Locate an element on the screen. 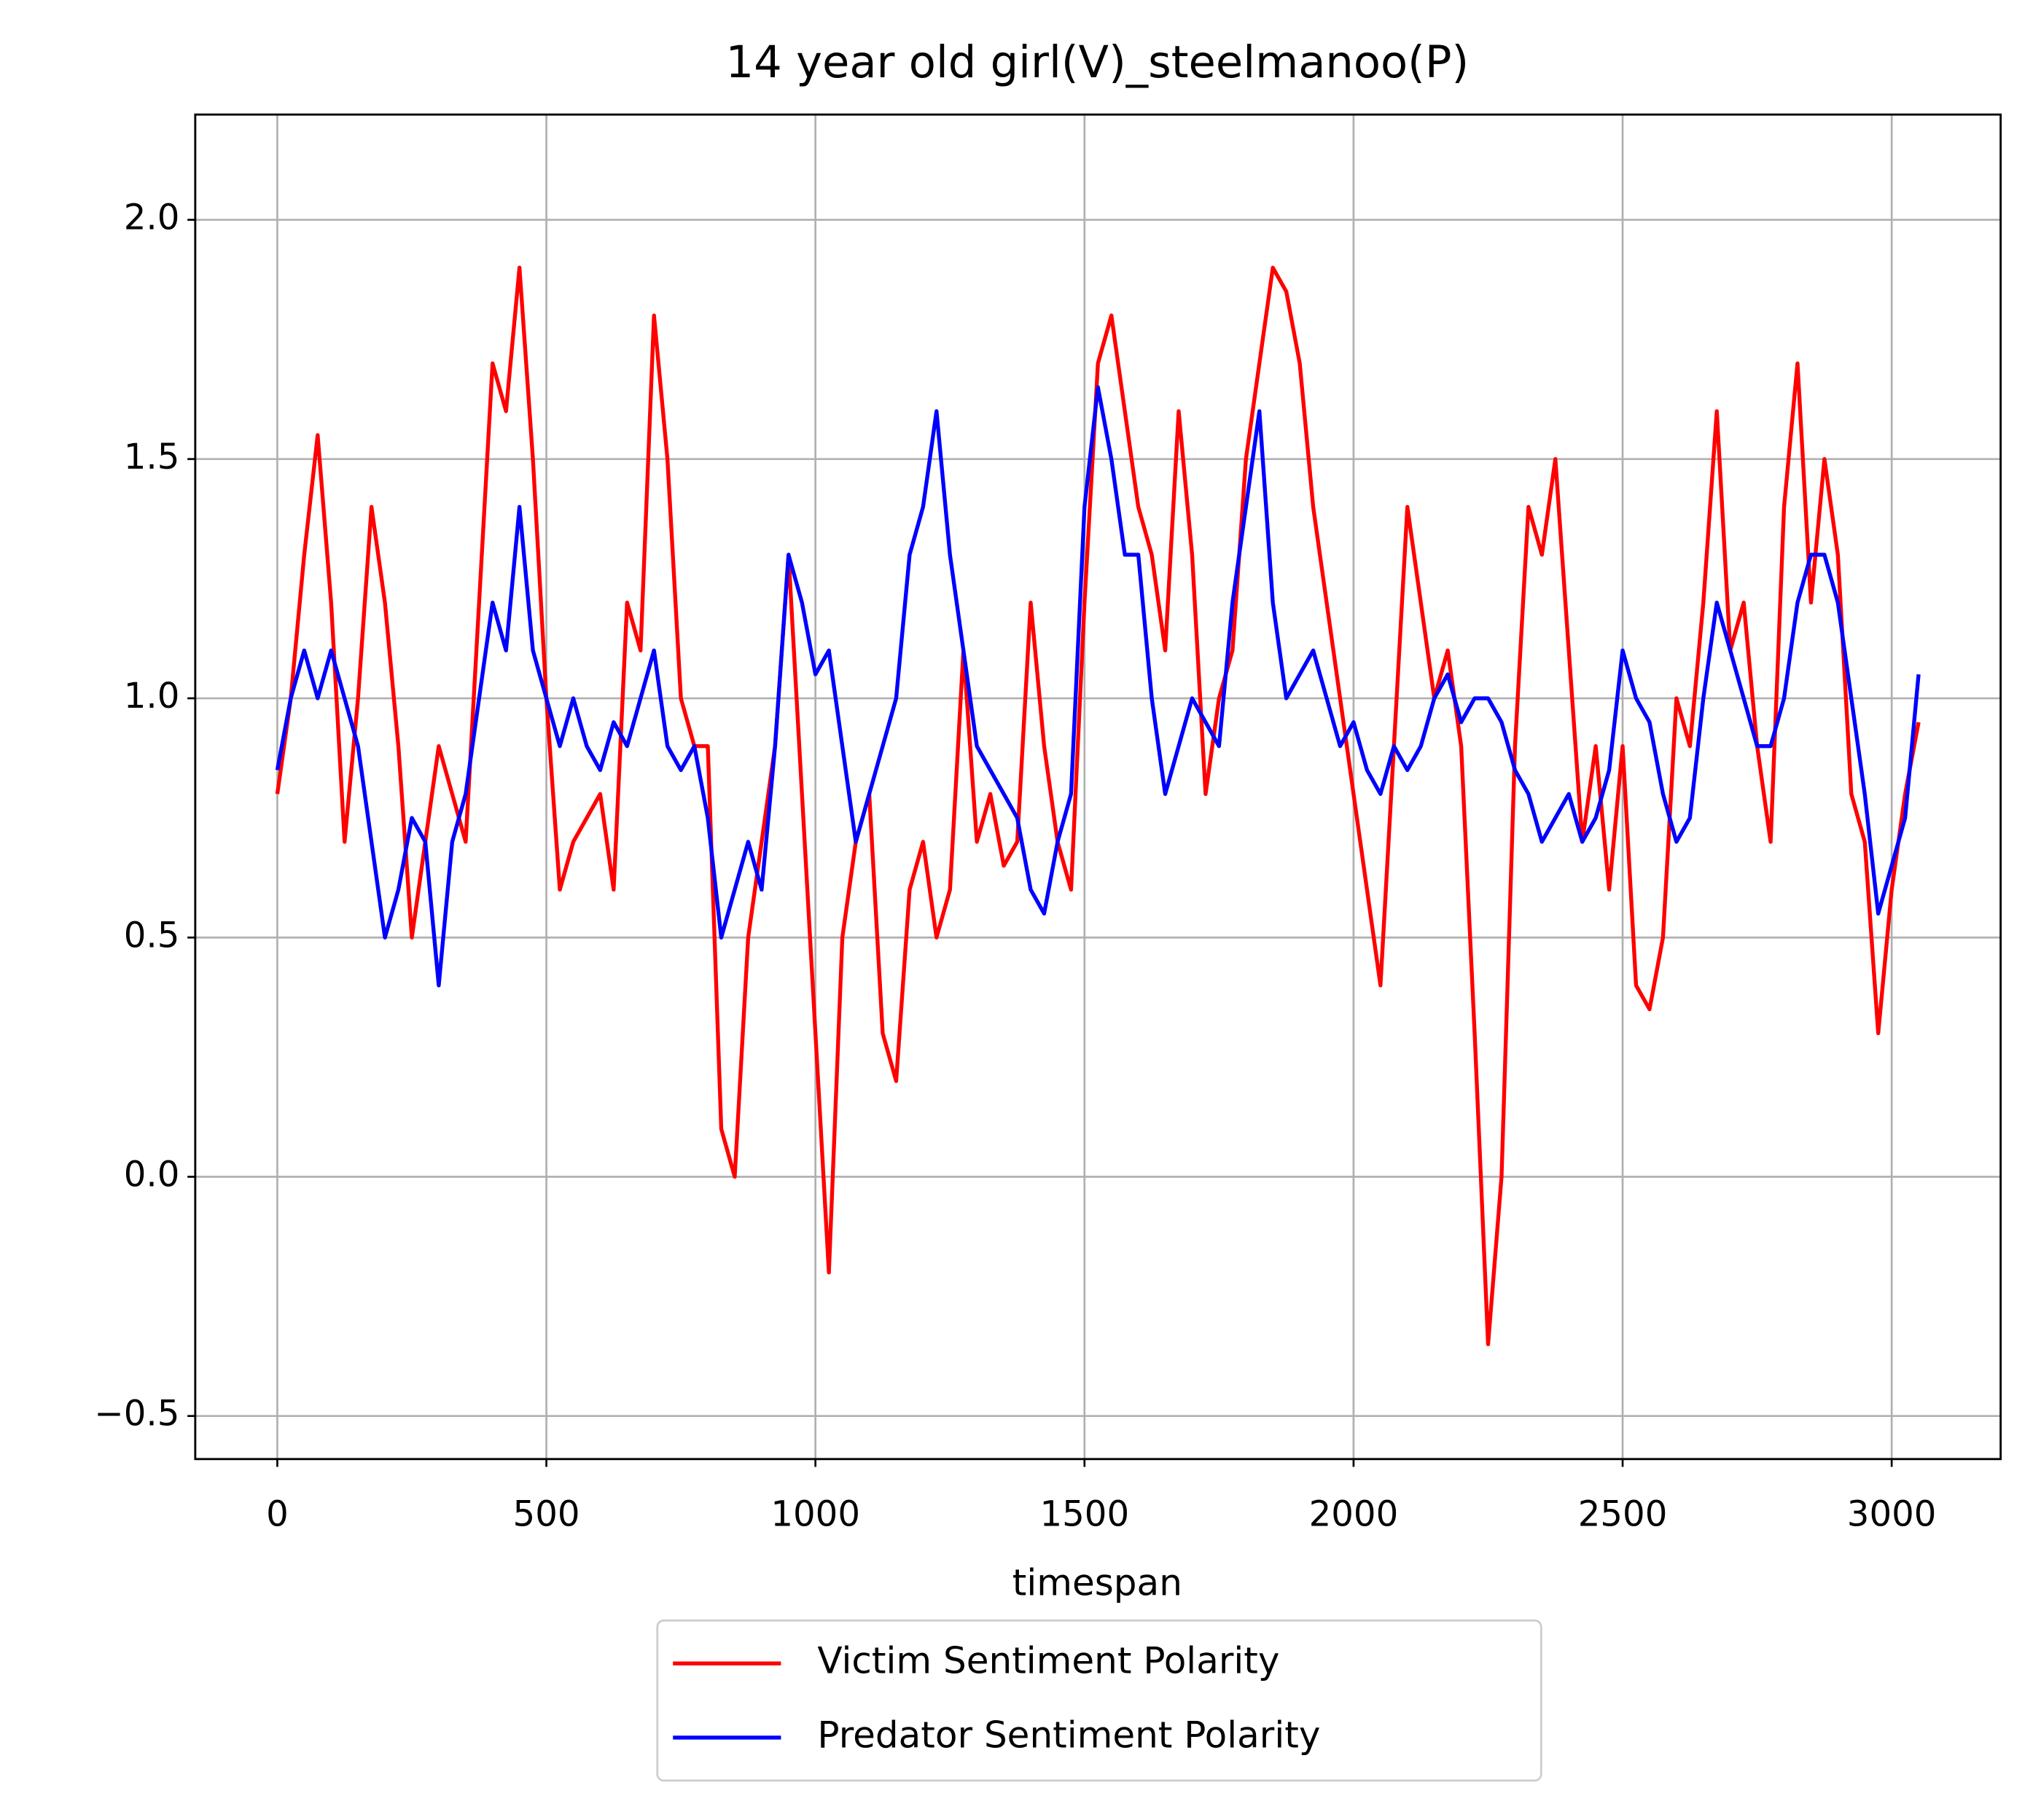 The image size is (2041, 1820). legend-label: Victim Sentiment Polarity is located at coordinates (1048, 1661).